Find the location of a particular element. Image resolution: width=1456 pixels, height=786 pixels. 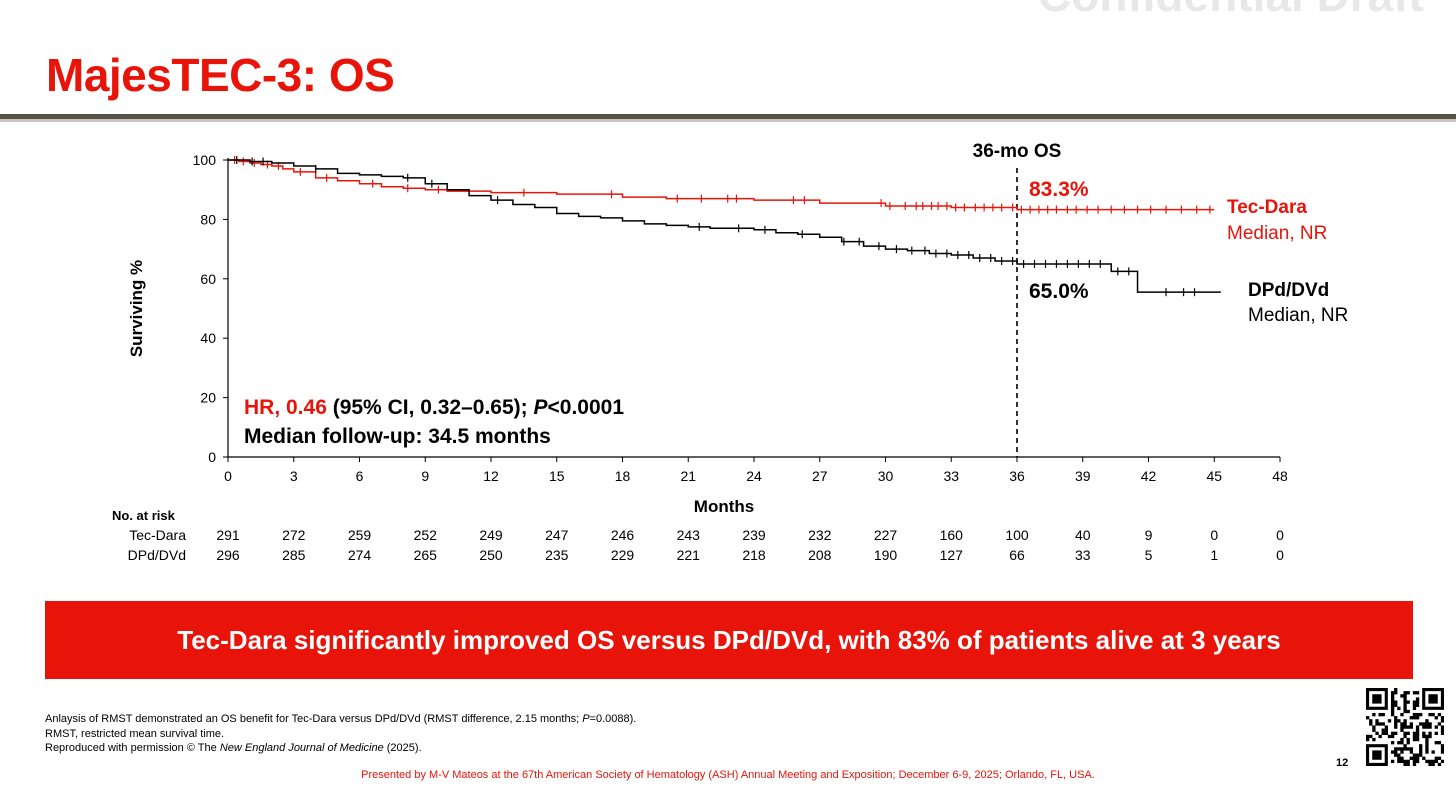

risk-table-cell: 265 is located at coordinates (426, 555).